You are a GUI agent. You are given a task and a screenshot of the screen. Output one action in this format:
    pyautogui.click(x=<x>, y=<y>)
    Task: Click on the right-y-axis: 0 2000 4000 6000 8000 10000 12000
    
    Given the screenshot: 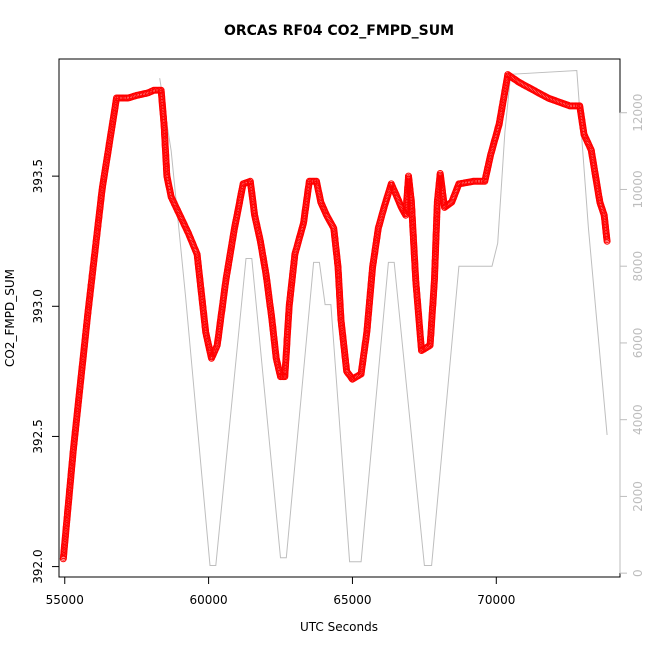 What is the action you would take?
    pyautogui.click(x=632, y=335)
    